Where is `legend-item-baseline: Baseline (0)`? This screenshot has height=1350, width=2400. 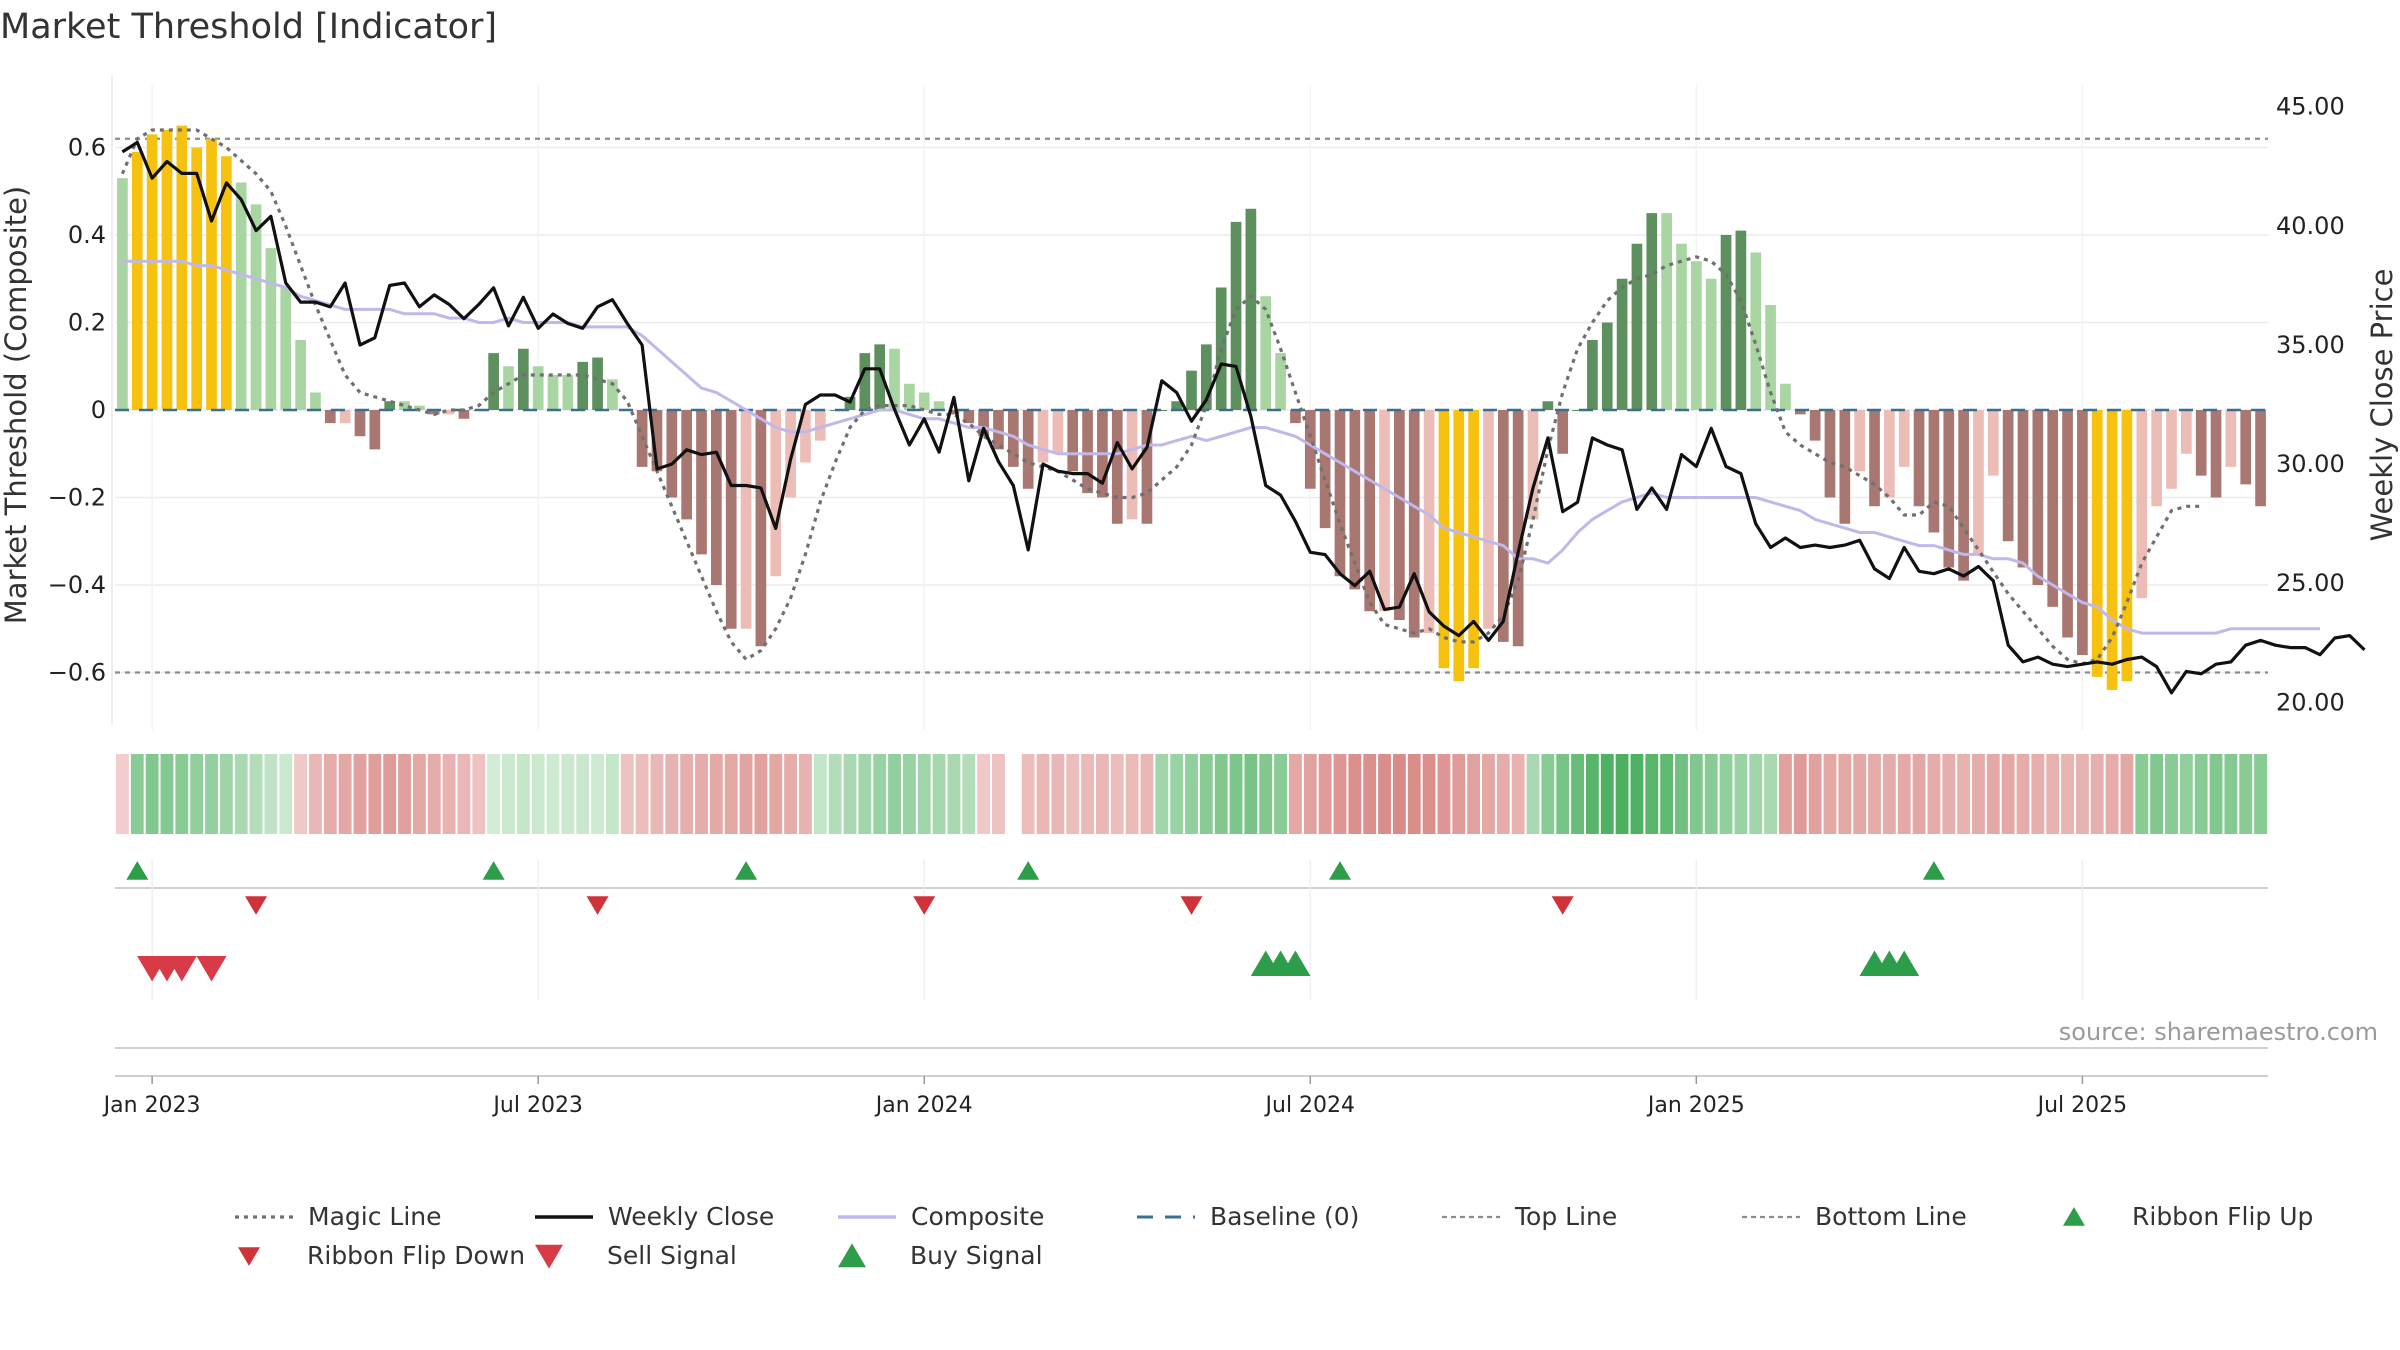
legend-item-baseline: Baseline (0) is located at coordinates (1248, 1216).